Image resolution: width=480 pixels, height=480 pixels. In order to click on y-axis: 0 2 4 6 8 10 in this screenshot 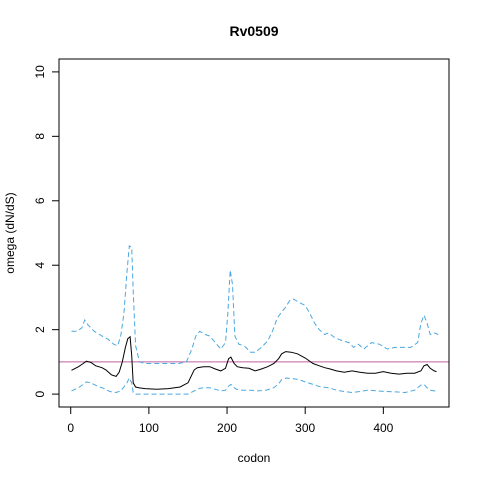, I will do `click(46, 231)`.